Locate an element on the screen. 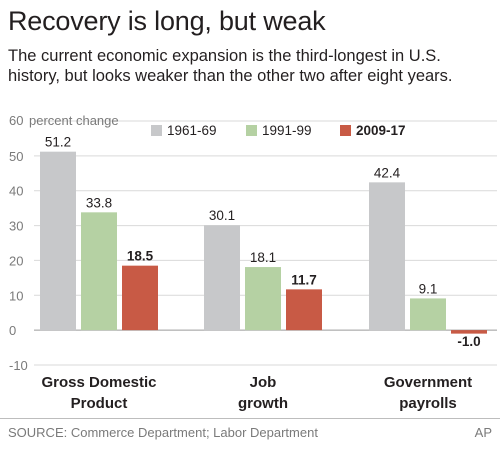  y-tick-label: 0 is located at coordinates (12, 330).